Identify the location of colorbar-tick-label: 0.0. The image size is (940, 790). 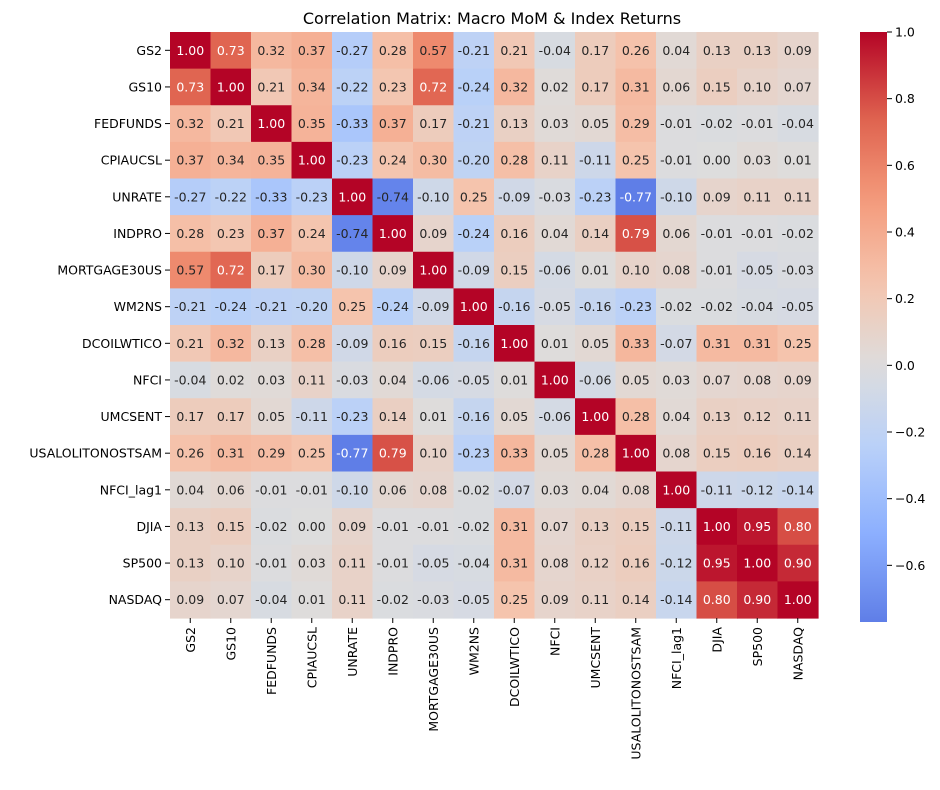
(905, 365).